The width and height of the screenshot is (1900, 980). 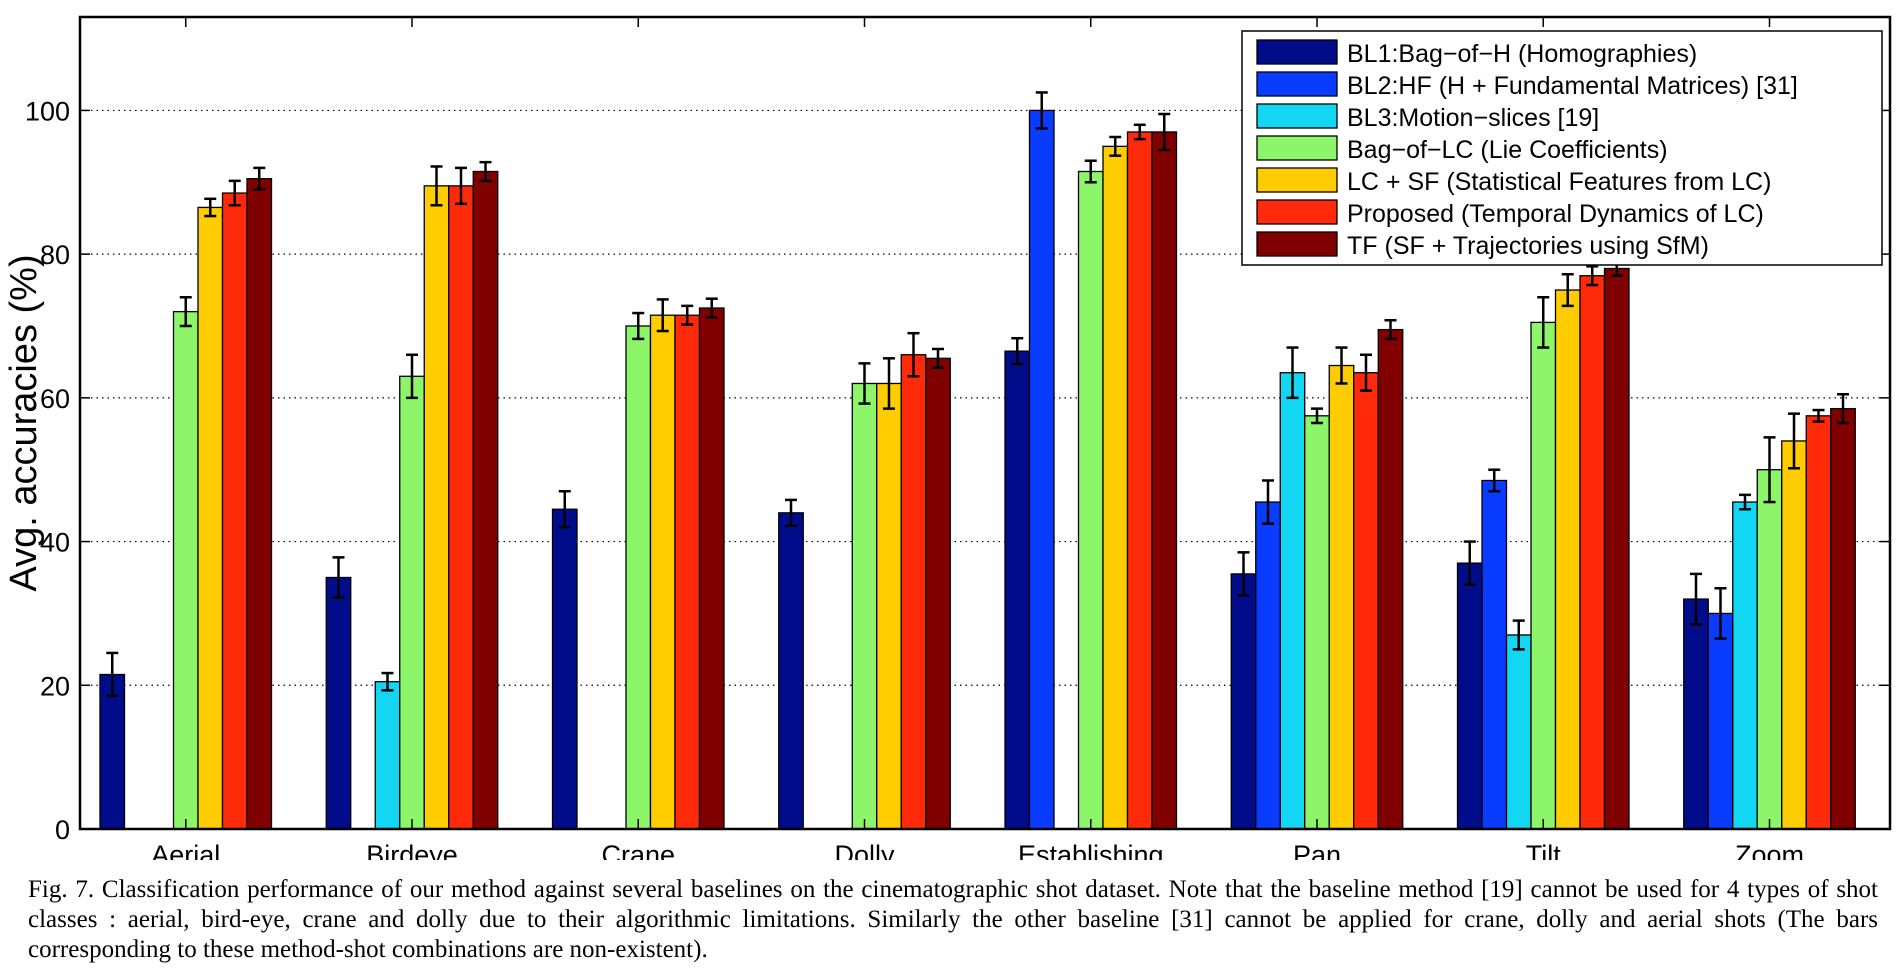 I want to click on legend-label: Bag−of−LC (Lie Coefficients), so click(x=1507, y=150).